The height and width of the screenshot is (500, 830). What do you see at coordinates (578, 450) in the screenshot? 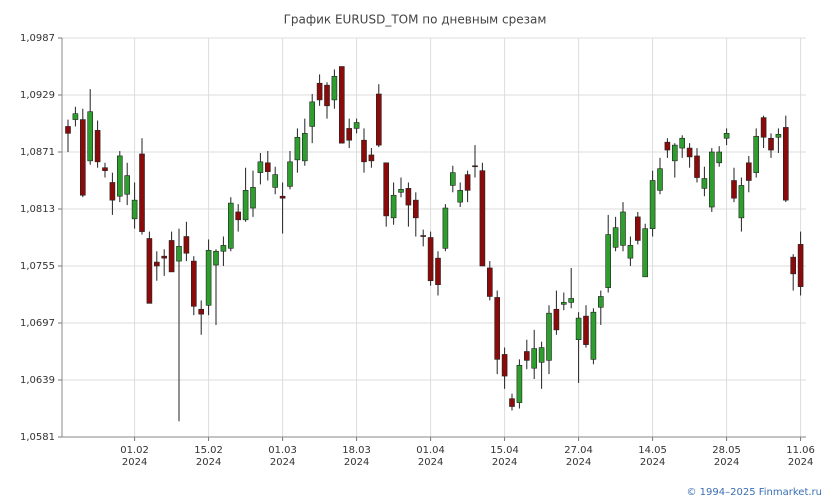
I see `x-tick-label: 27.04` at bounding box center [578, 450].